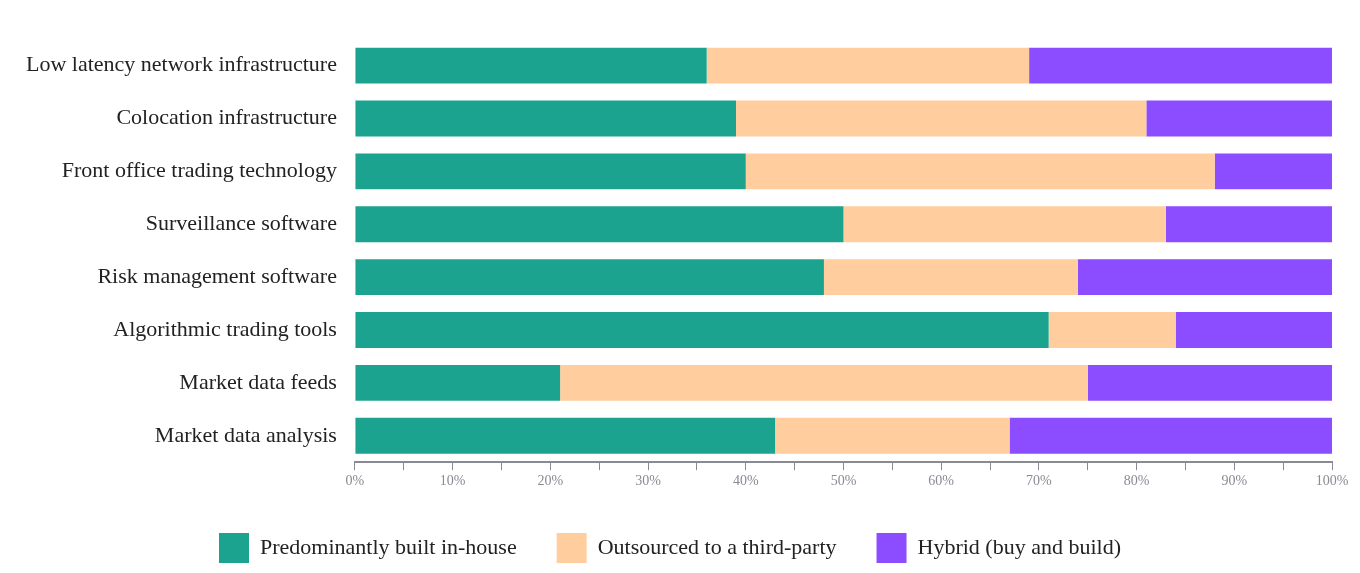 Image resolution: width=1360 pixels, height=573 pixels. What do you see at coordinates (745, 481) in the screenshot?
I see `x-tick-label: 40%` at bounding box center [745, 481].